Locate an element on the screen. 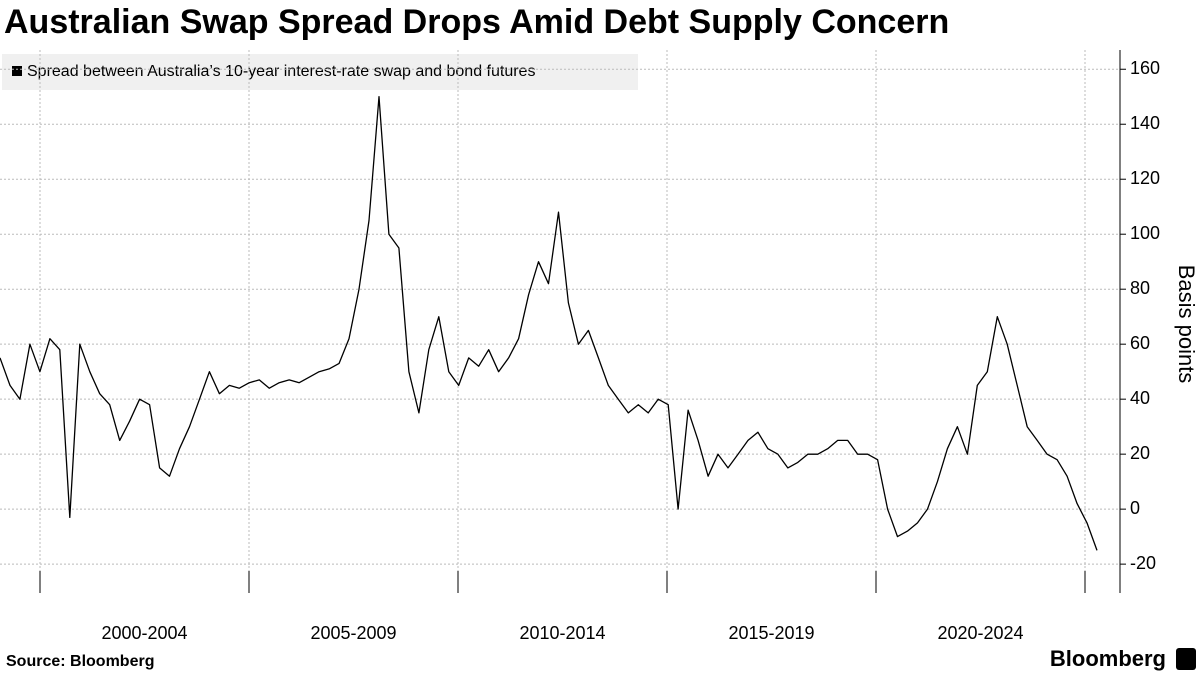 The width and height of the screenshot is (1200, 680). x-tick-label: 2020-2024 is located at coordinates (980, 633).